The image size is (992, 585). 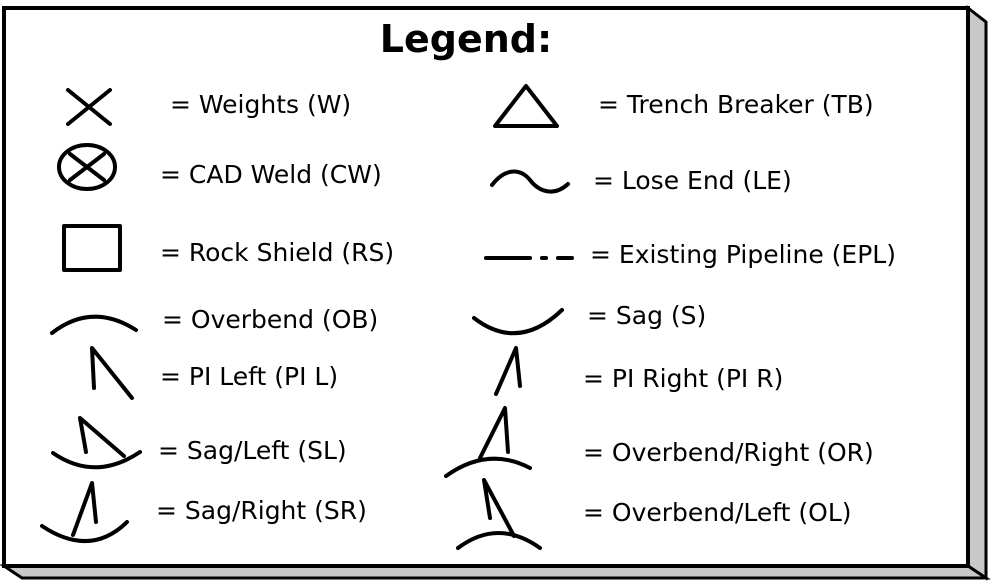 I want to click on overbend-left-icon, so click(x=499, y=514).